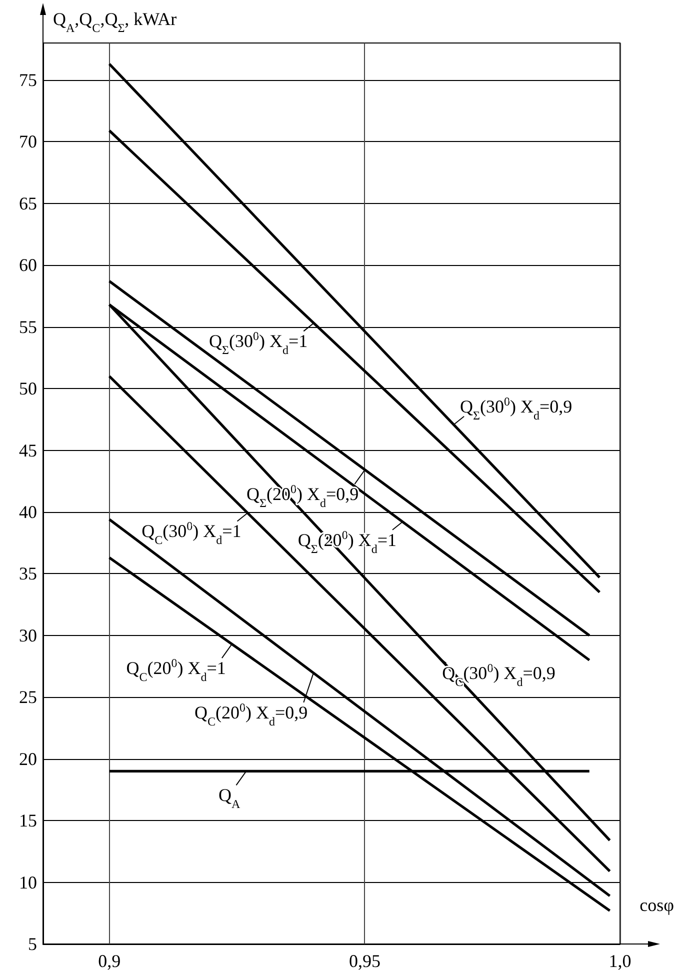  Describe the element at coordinates (109, 960) in the screenshot. I see `x-tick-label: 0,9` at that location.